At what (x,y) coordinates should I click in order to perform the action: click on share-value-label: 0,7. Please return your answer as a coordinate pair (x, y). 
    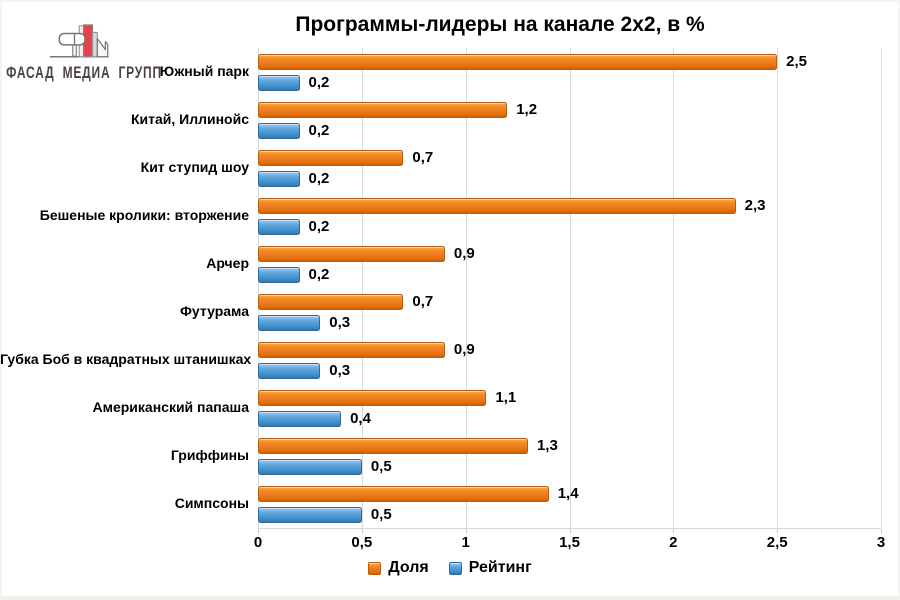
    Looking at the image, I should click on (423, 157).